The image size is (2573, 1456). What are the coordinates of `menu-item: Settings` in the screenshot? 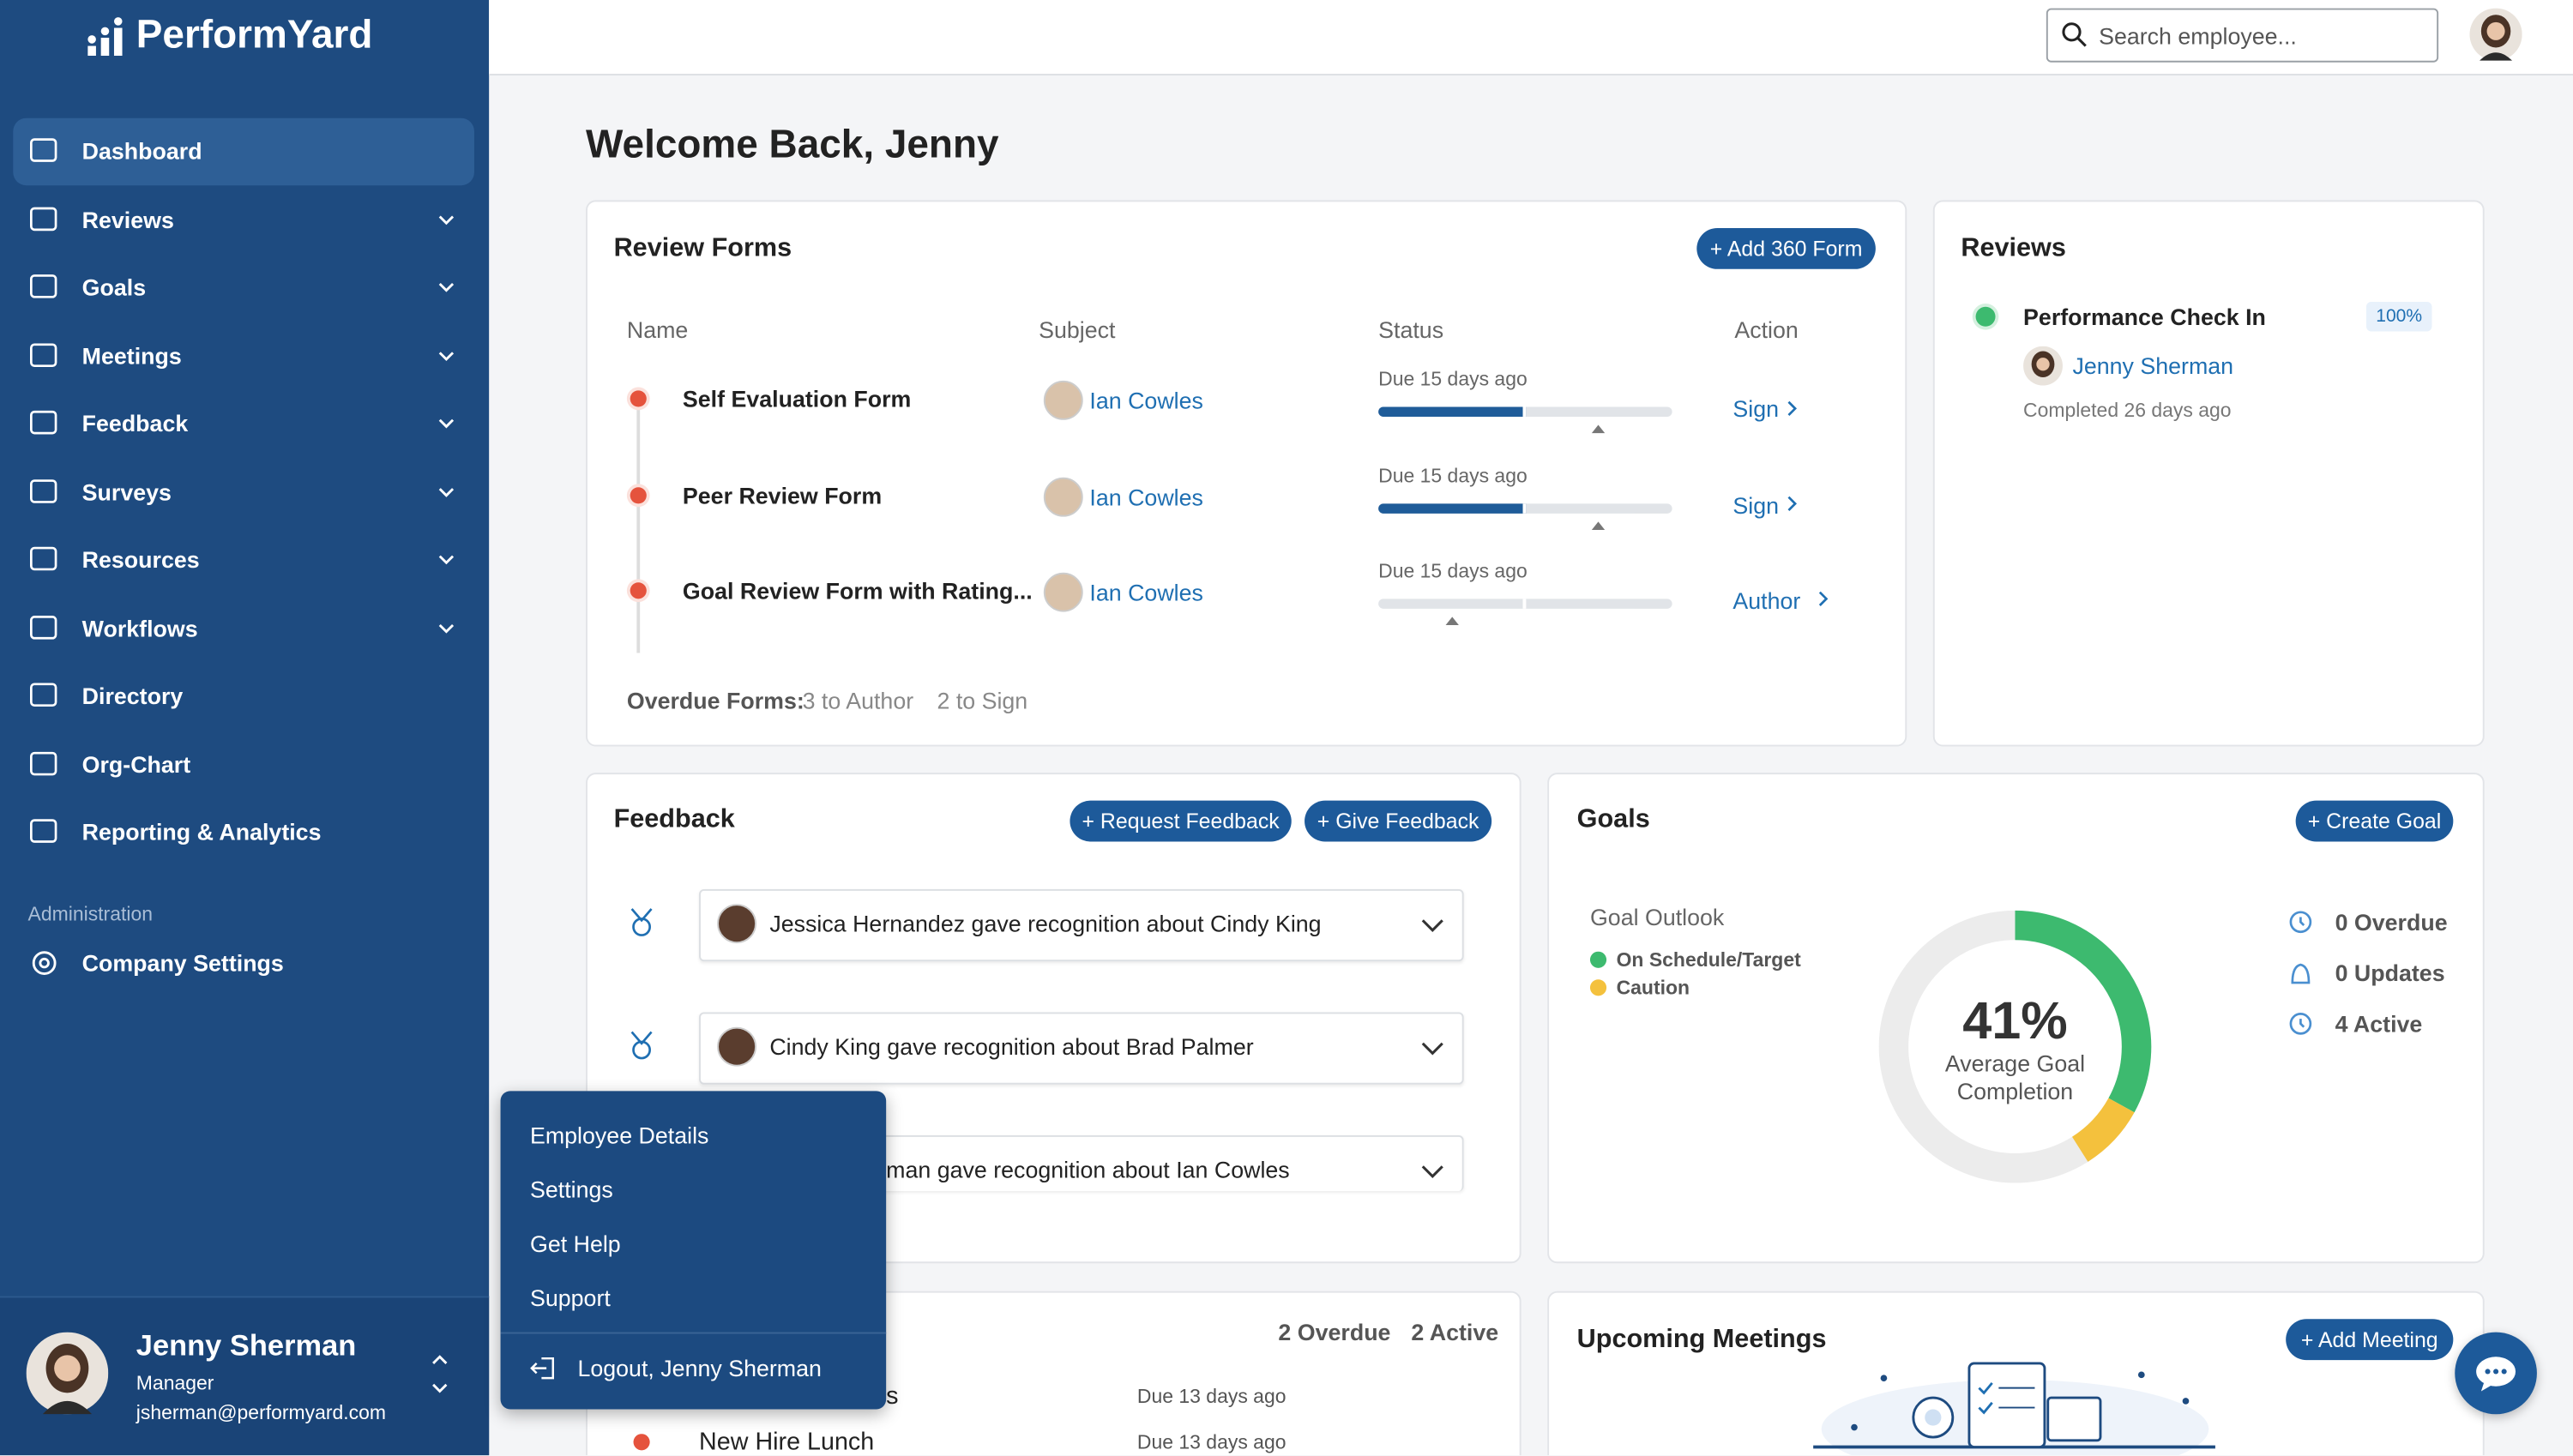 It's located at (571, 1190).